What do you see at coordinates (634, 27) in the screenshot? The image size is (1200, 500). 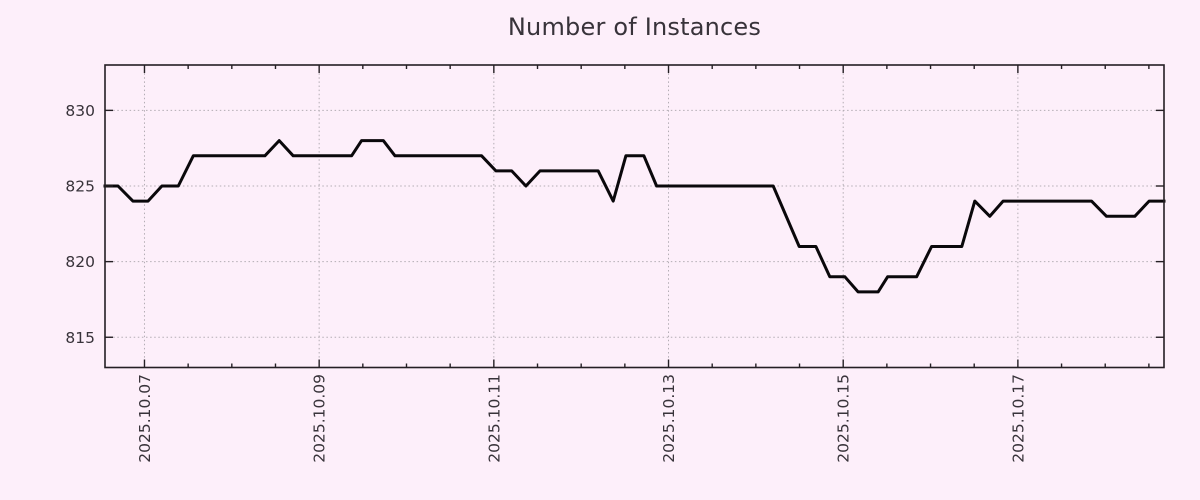 I see `chart-title: Number of Instances` at bounding box center [634, 27].